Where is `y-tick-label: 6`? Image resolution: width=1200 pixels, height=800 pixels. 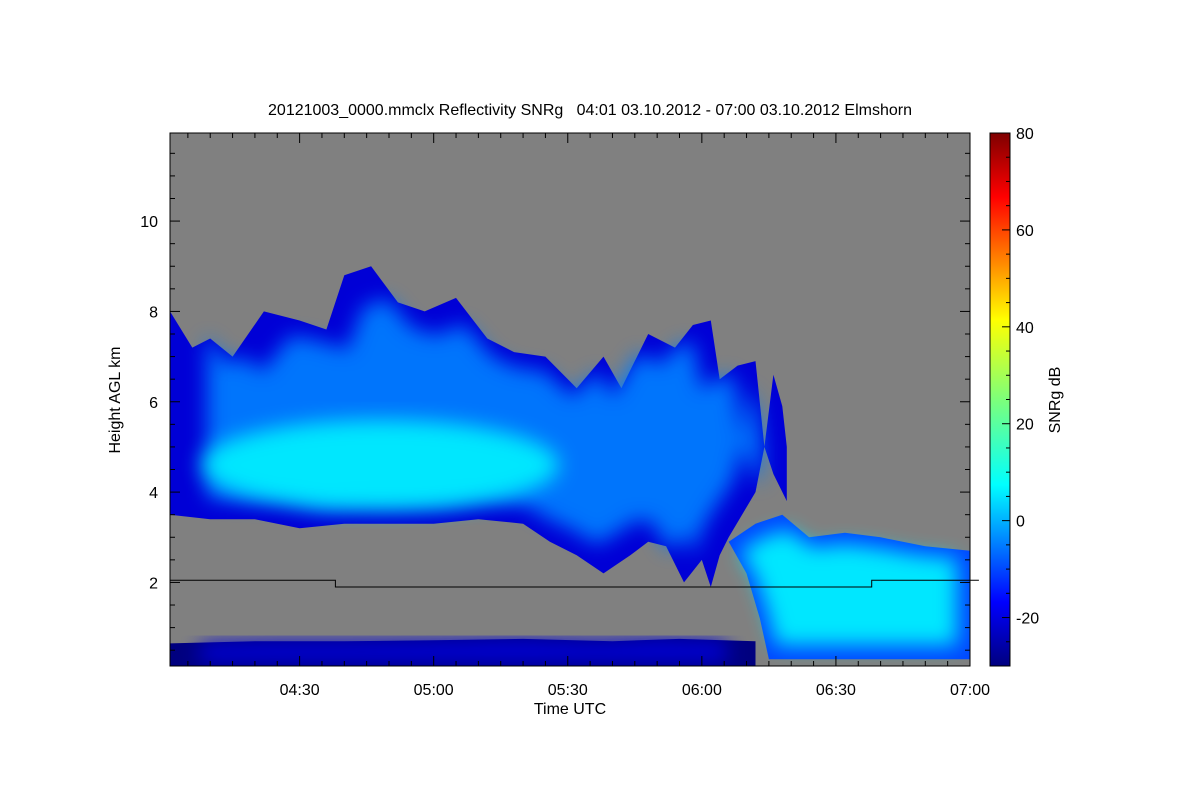
y-tick-label: 6 is located at coordinates (153, 403).